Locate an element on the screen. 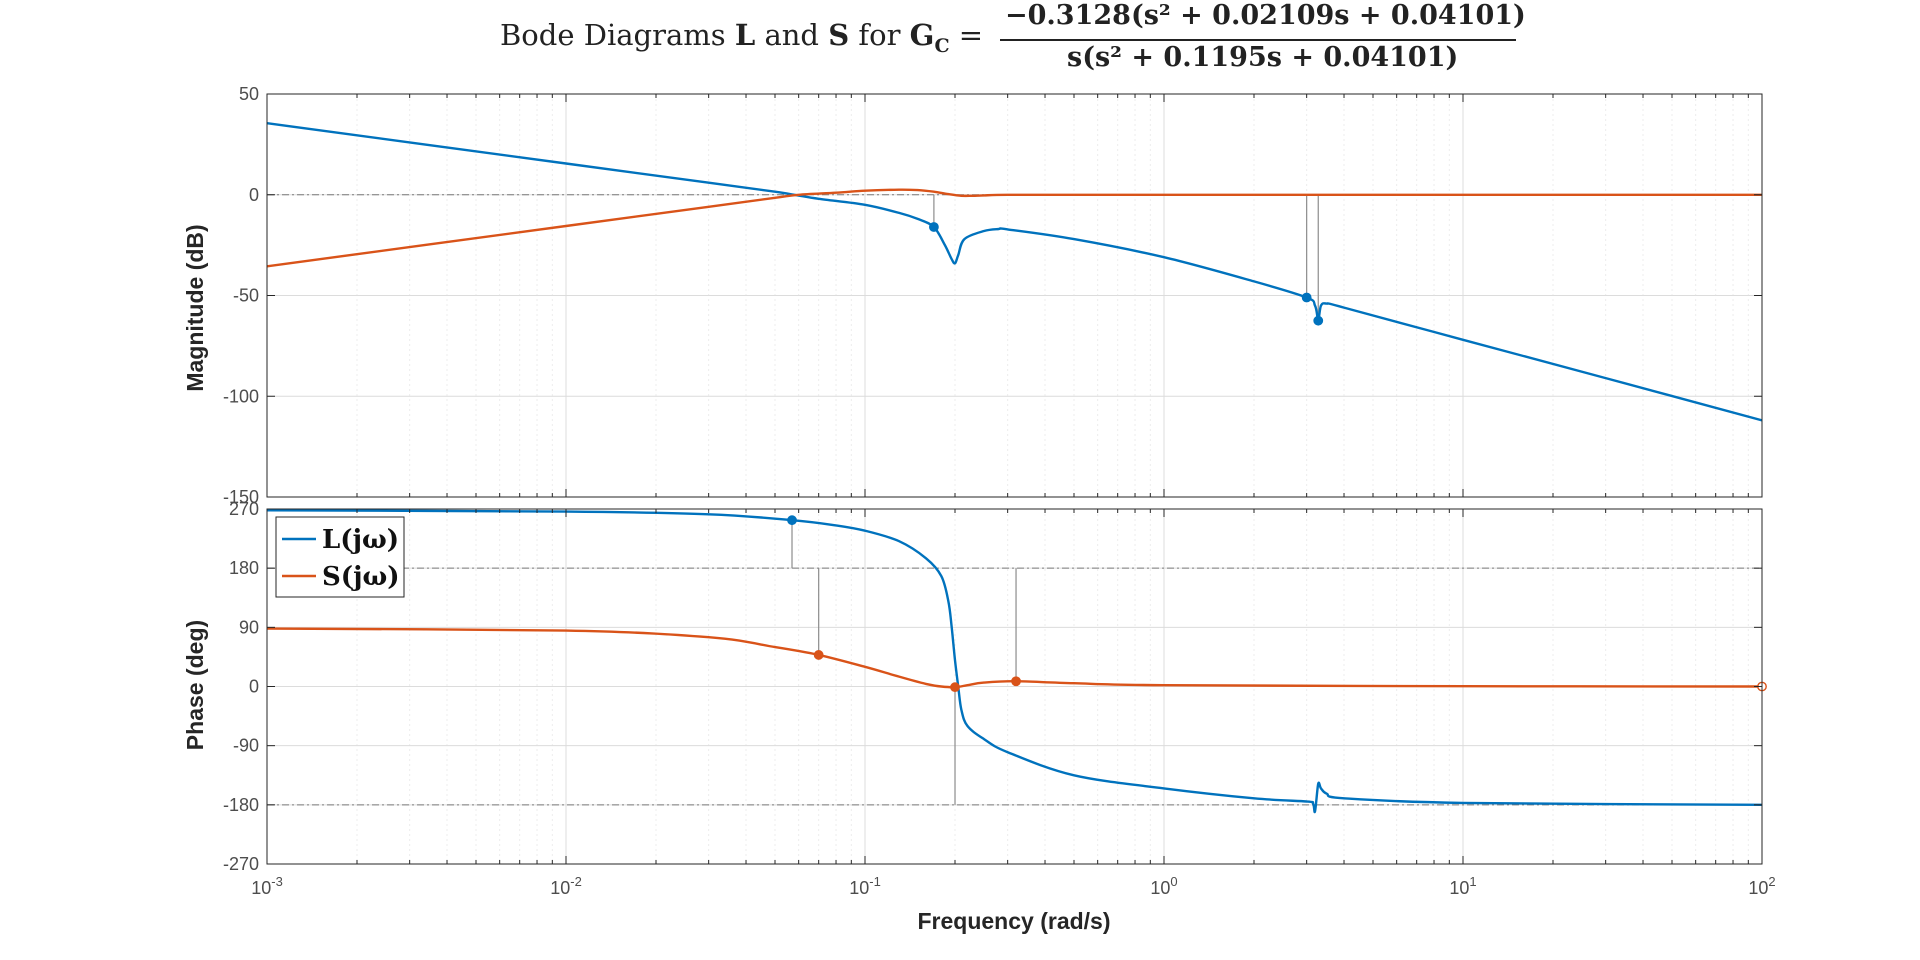 The height and width of the screenshot is (960, 1920). magnitude-ylabel: Magnitude (dB) is located at coordinates (195, 307).